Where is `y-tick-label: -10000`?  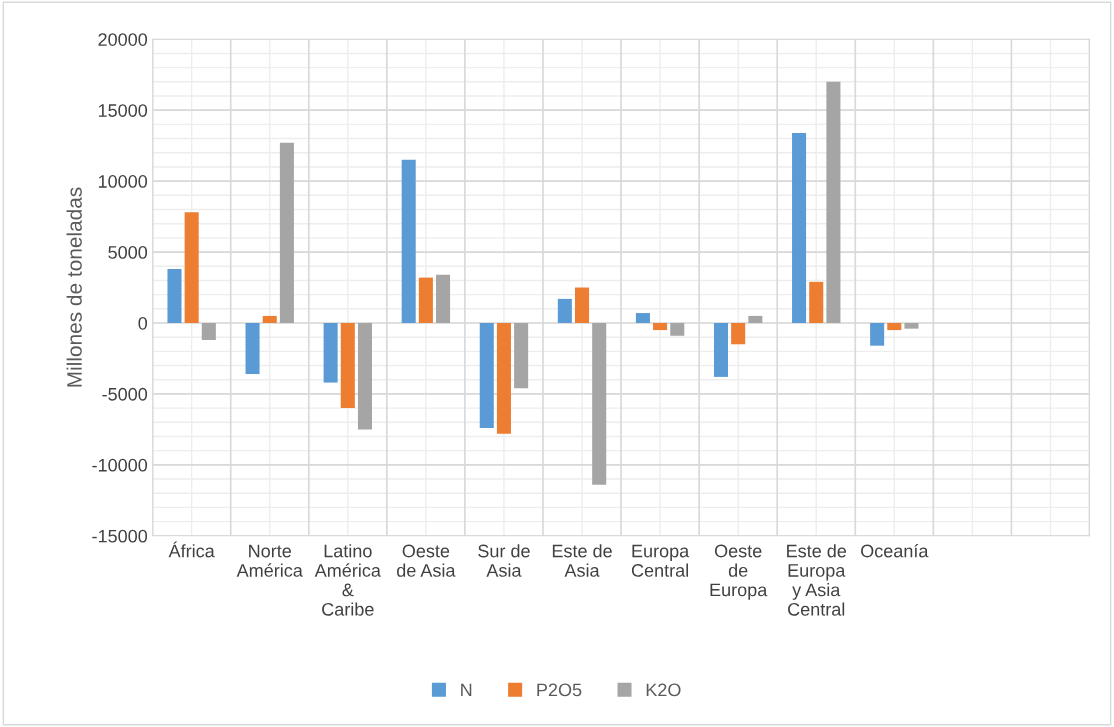 y-tick-label: -10000 is located at coordinates (120, 465).